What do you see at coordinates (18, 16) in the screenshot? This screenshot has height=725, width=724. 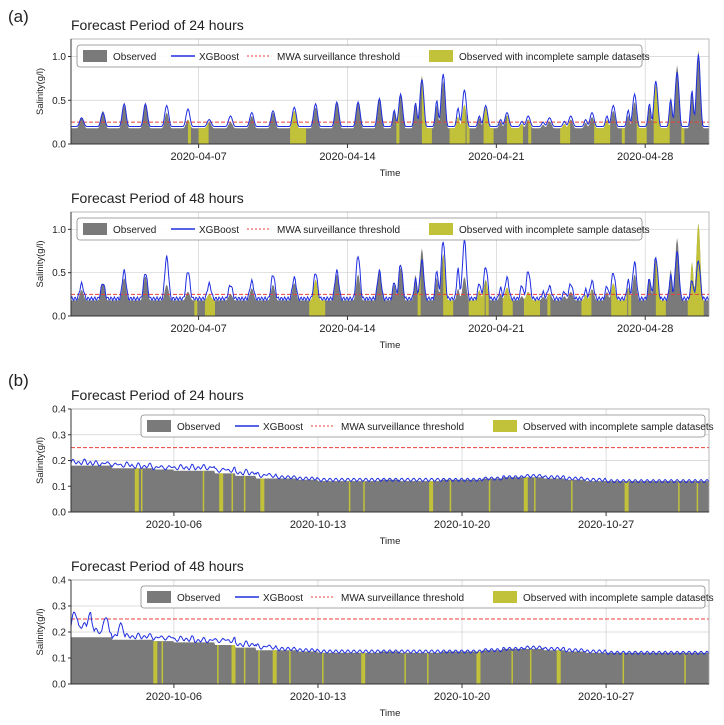 I see `panel-label-a: (a)` at bounding box center [18, 16].